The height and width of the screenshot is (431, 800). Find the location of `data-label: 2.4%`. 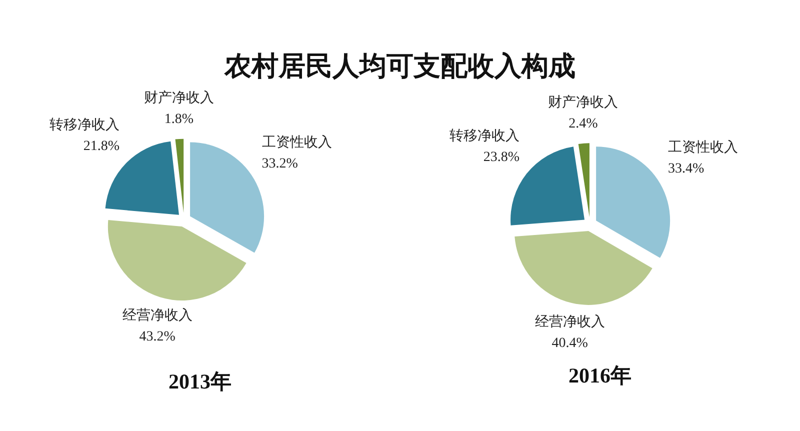

data-label: 2.4% is located at coordinates (583, 124).